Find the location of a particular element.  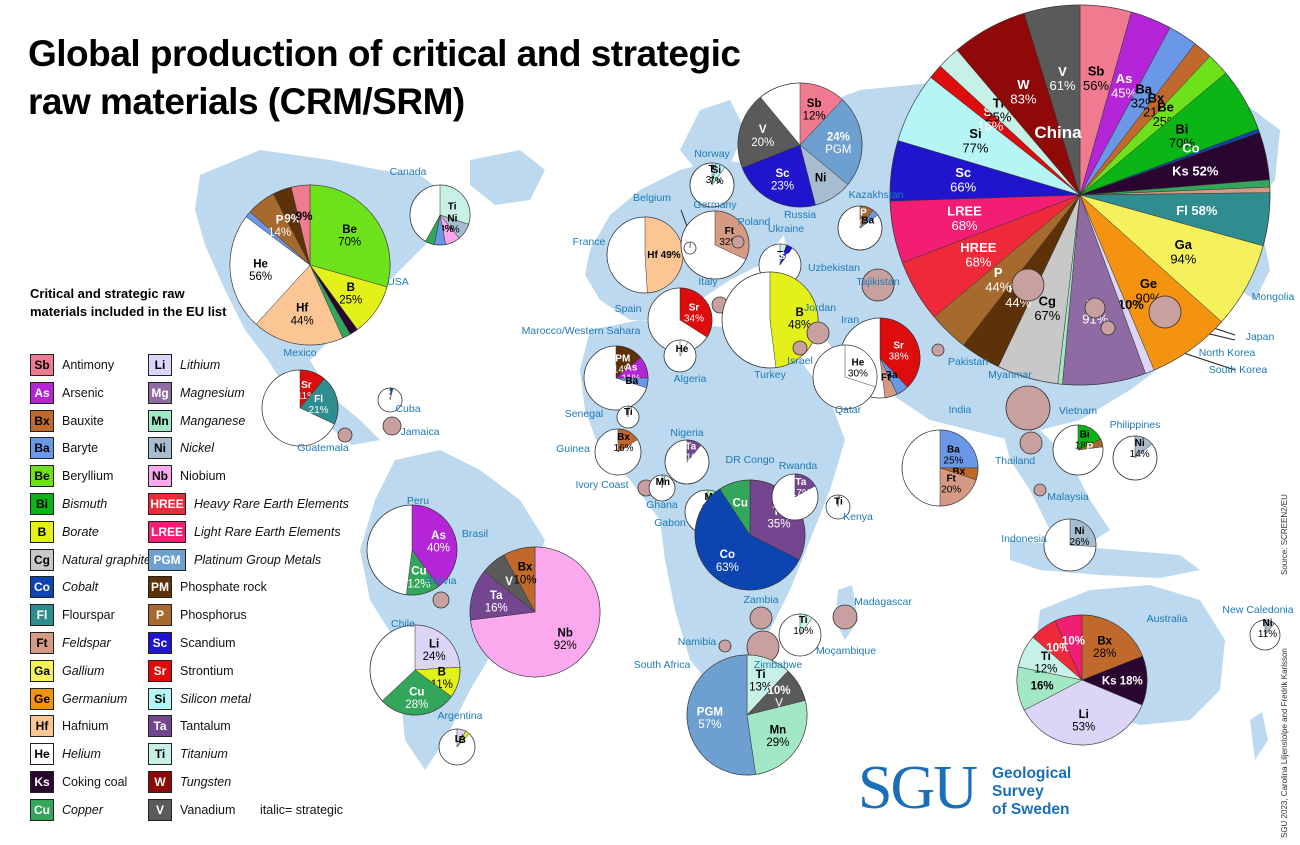

slice-label: Be is located at coordinates (1165, 106).